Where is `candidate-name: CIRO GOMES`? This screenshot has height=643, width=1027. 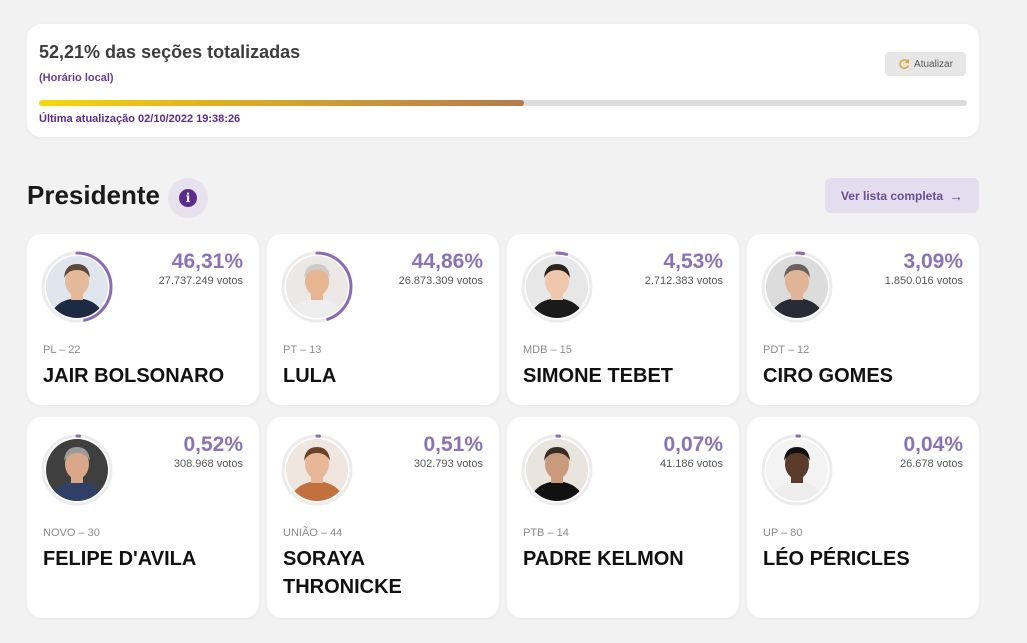
candidate-name: CIRO GOMES is located at coordinates (828, 376).